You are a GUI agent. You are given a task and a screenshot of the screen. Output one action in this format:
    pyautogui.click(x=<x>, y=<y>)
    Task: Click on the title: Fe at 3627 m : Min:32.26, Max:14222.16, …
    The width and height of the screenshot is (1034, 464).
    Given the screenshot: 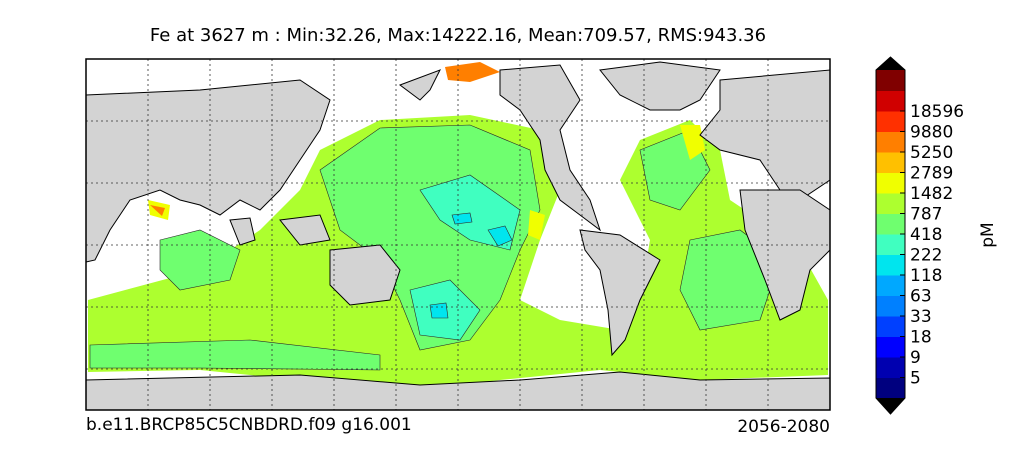 What is the action you would take?
    pyautogui.click(x=458, y=35)
    